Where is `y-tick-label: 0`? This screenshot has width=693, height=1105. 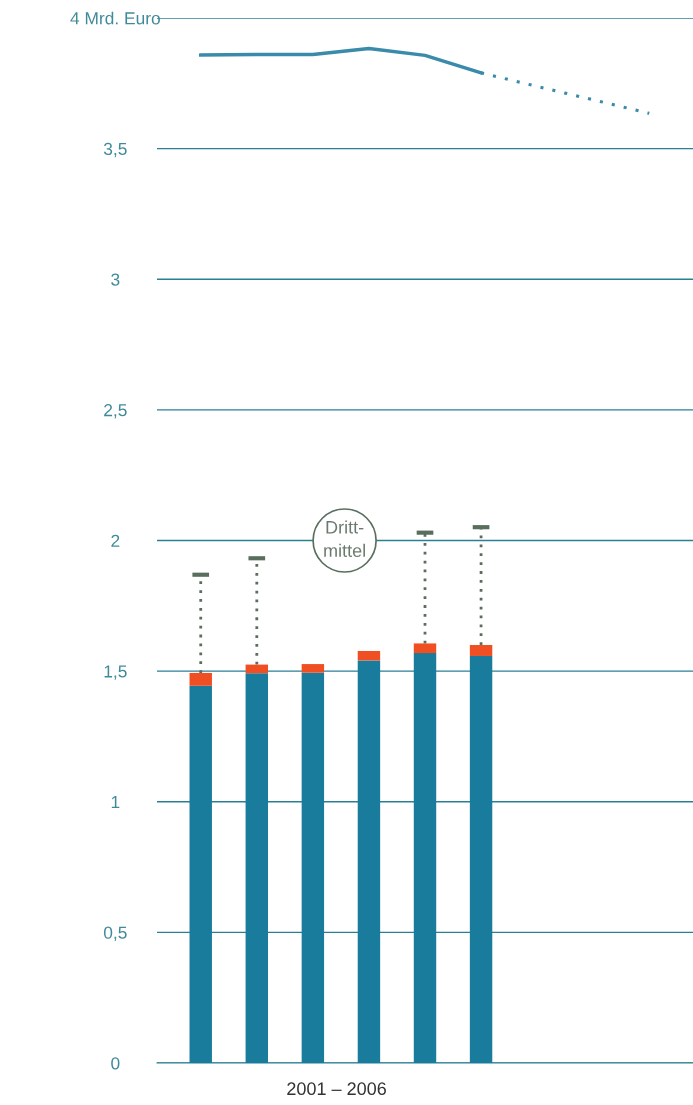 y-tick-label: 0 is located at coordinates (115, 1063).